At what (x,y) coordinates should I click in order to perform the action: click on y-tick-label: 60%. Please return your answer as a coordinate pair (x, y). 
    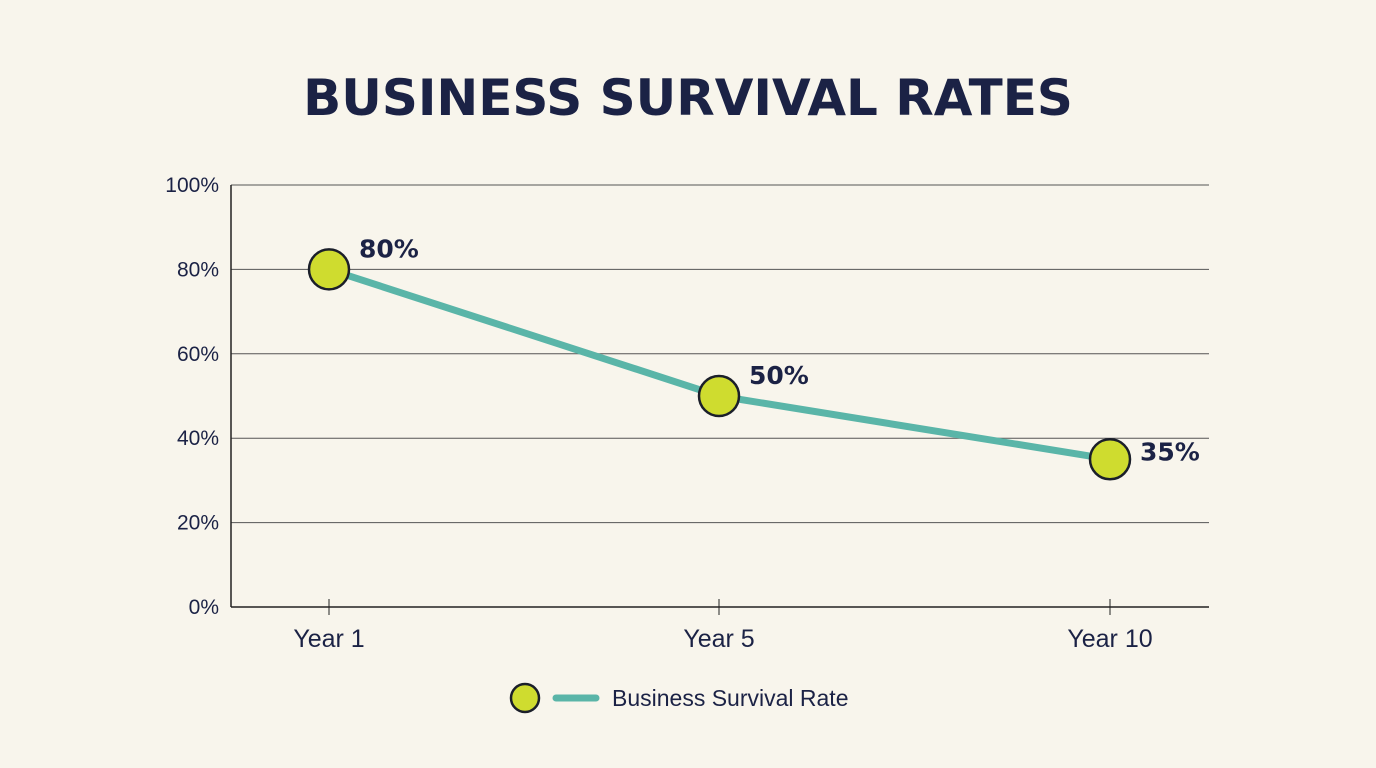
    Looking at the image, I should click on (198, 354).